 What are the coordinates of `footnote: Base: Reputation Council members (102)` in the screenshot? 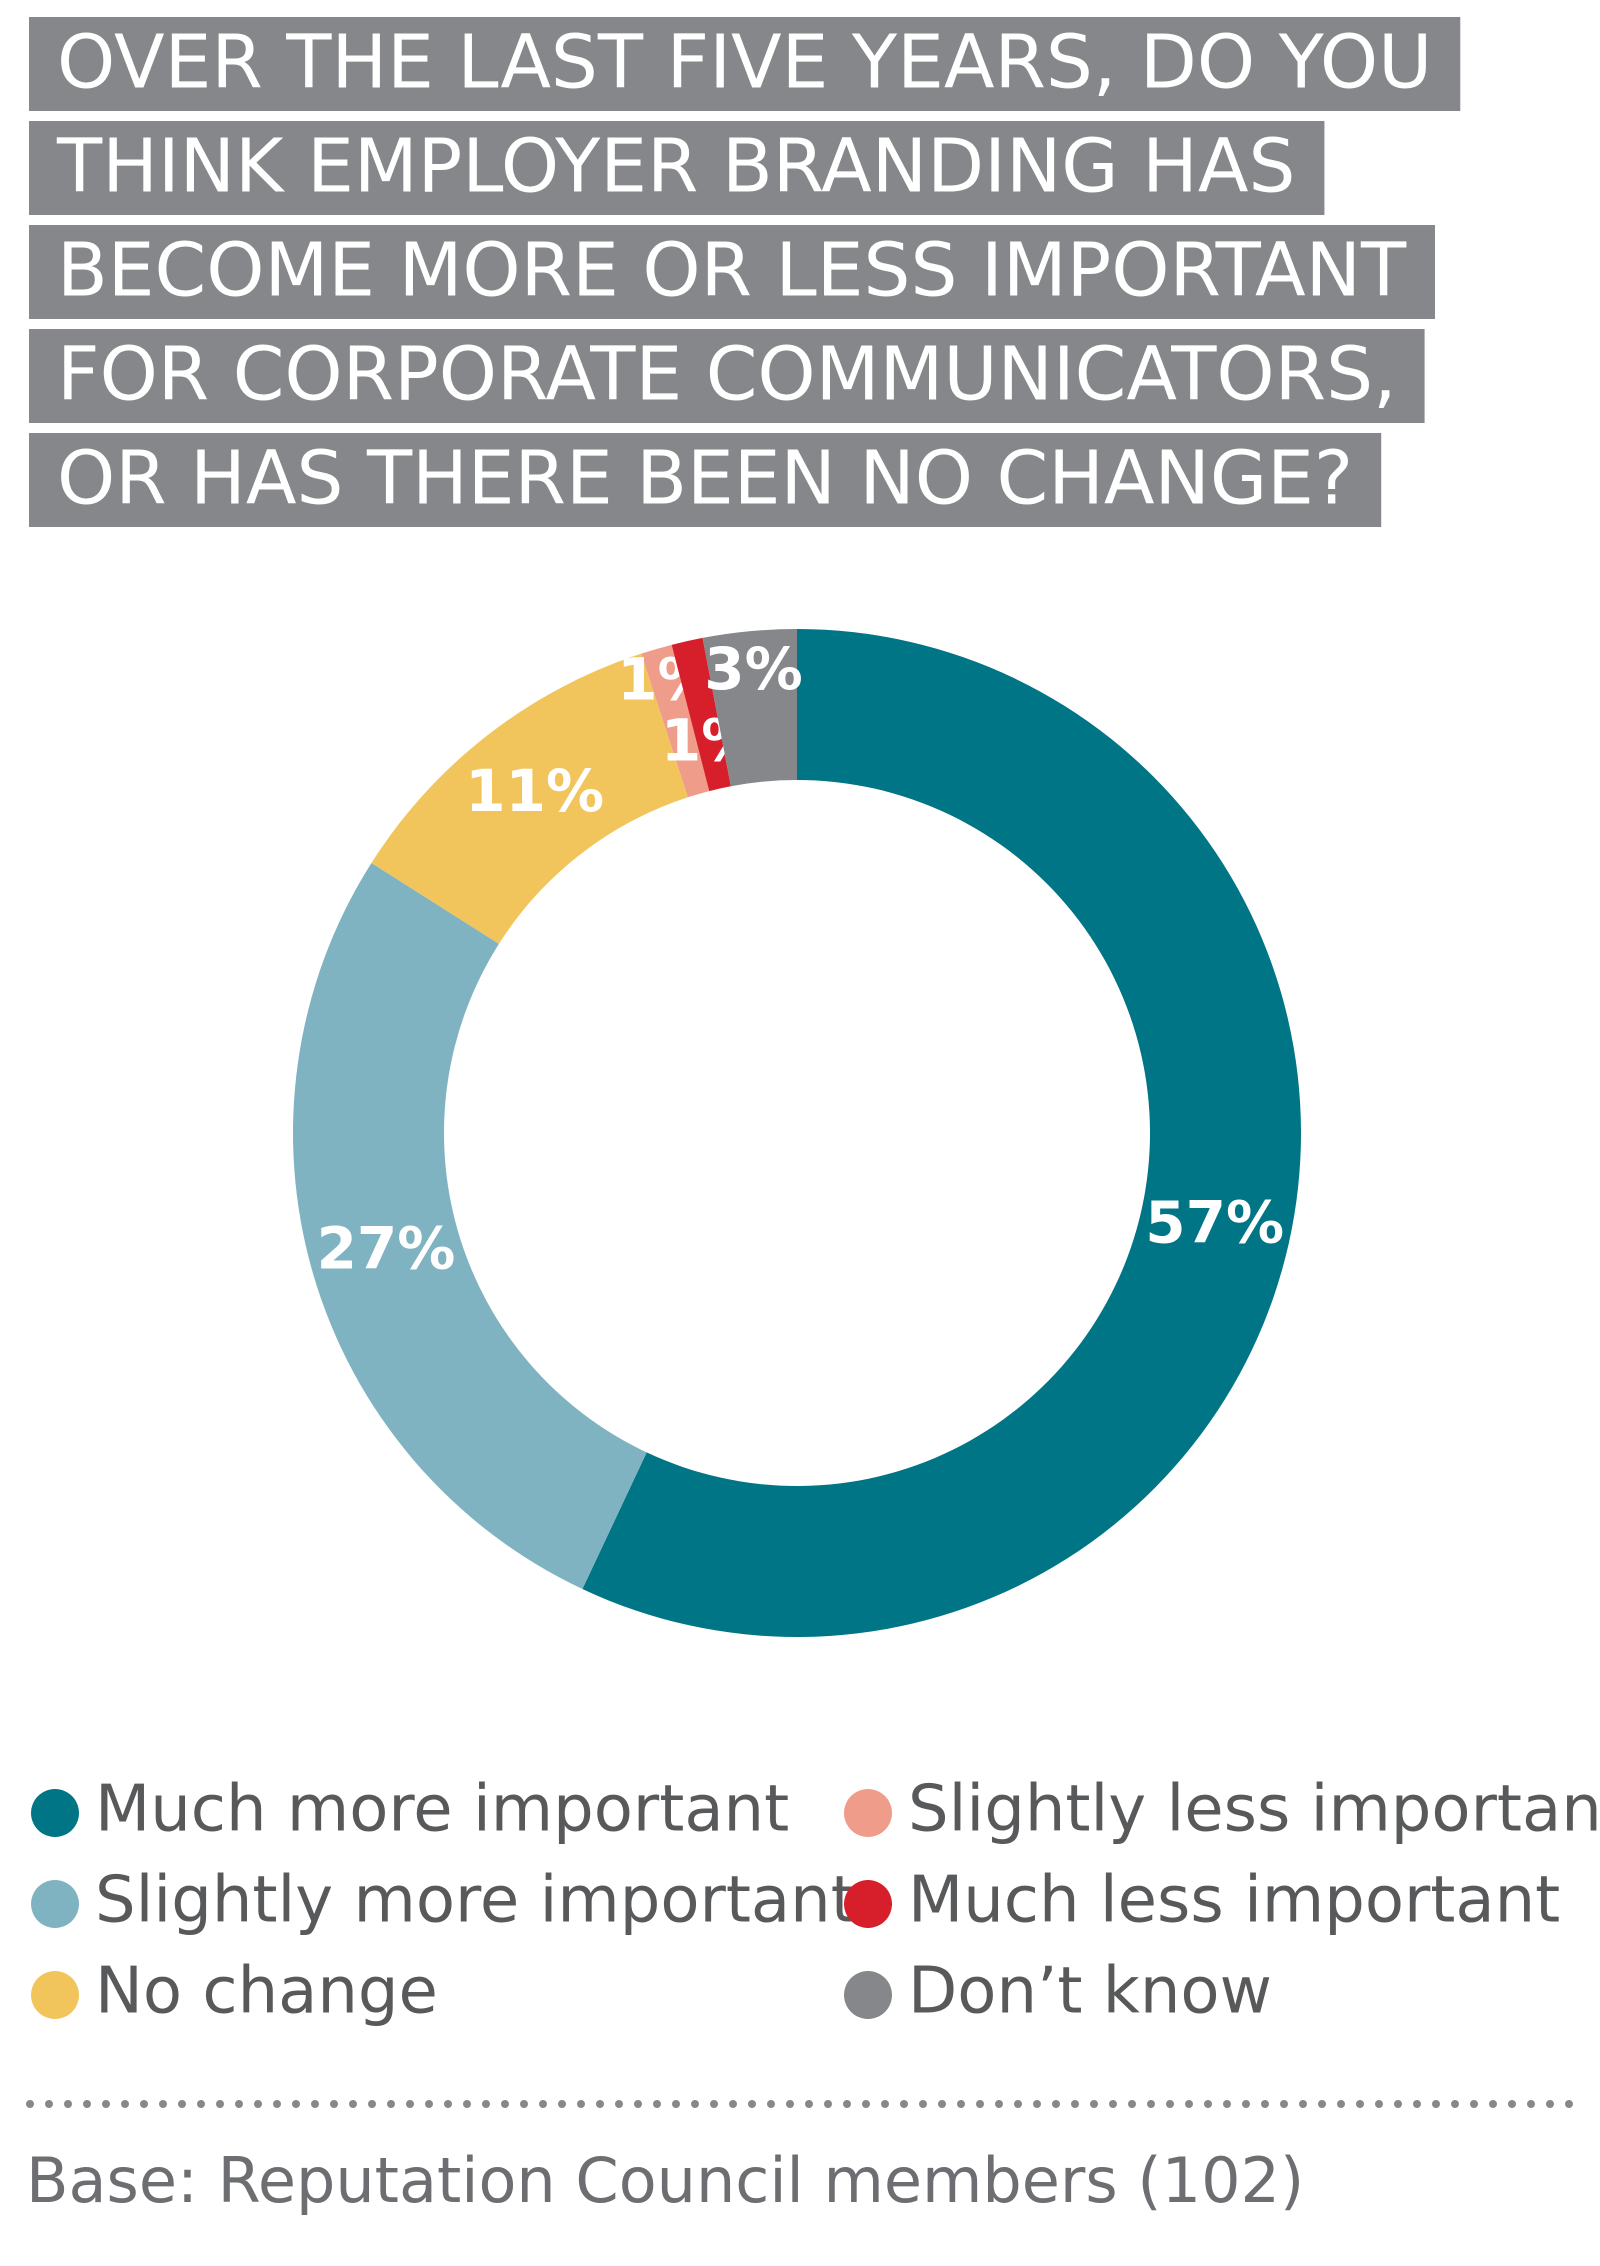 It's located at (665, 2180).